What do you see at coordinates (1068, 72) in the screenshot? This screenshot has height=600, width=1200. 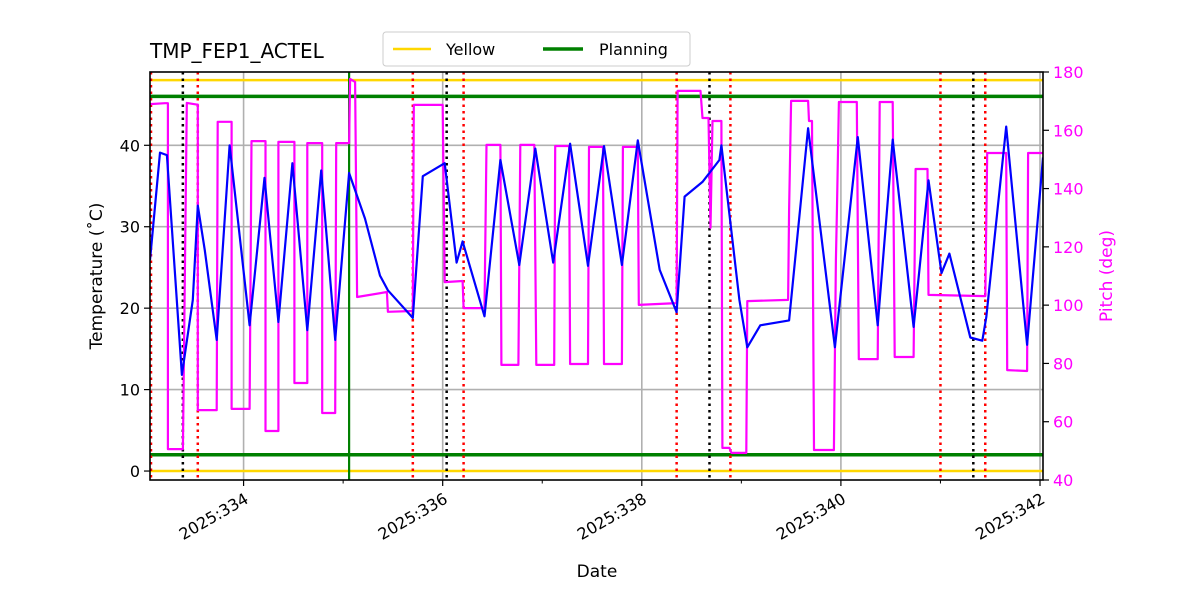 I see `y2-tick-label: 180` at bounding box center [1068, 72].